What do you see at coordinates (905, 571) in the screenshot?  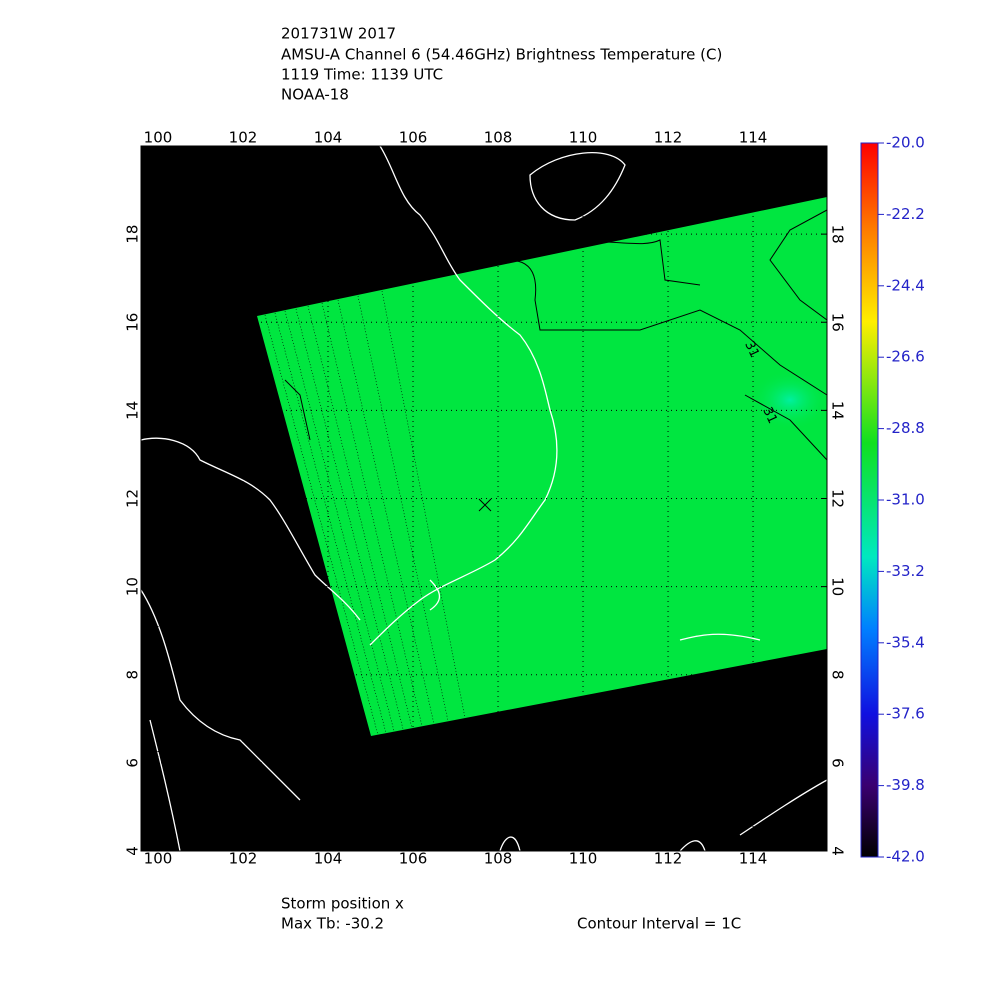 I see `colorbar-tick-label: -33.2` at bounding box center [905, 571].